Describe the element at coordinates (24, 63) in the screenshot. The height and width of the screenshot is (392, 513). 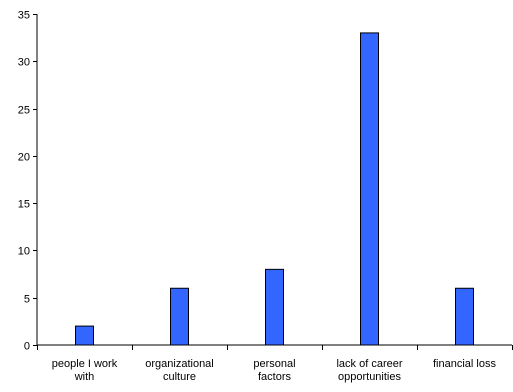
I see `y-tick-label: 30` at that location.